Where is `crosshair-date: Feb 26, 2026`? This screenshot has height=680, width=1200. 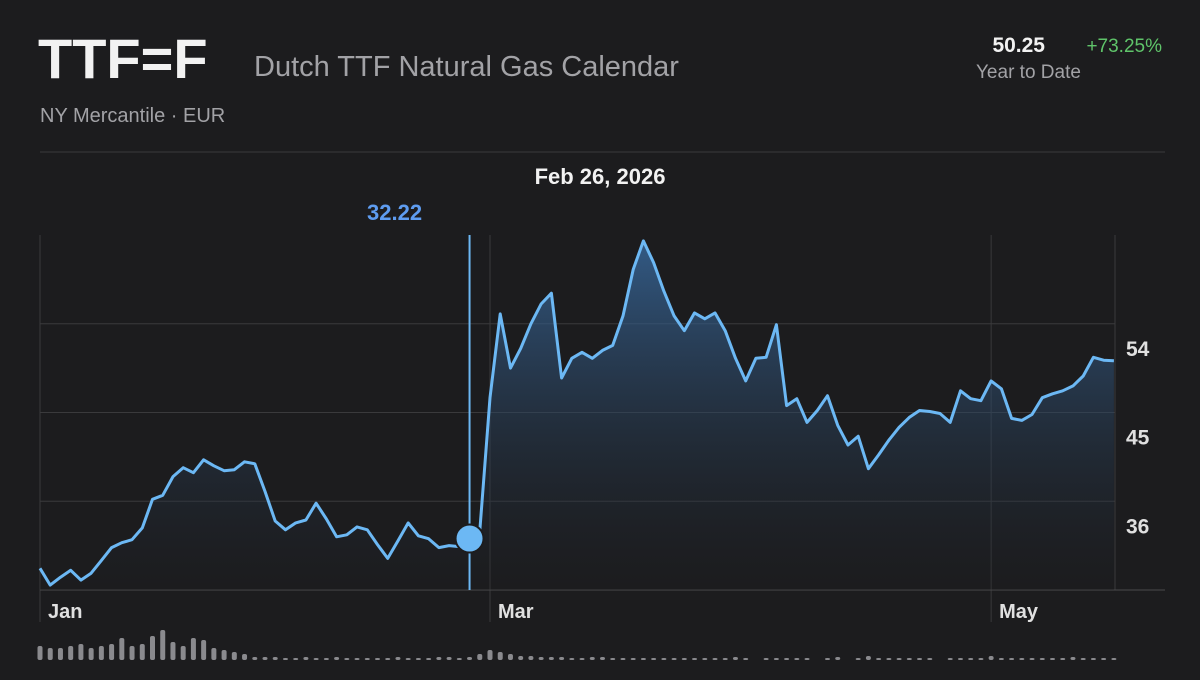 crosshair-date: Feb 26, 2026 is located at coordinates (600, 176).